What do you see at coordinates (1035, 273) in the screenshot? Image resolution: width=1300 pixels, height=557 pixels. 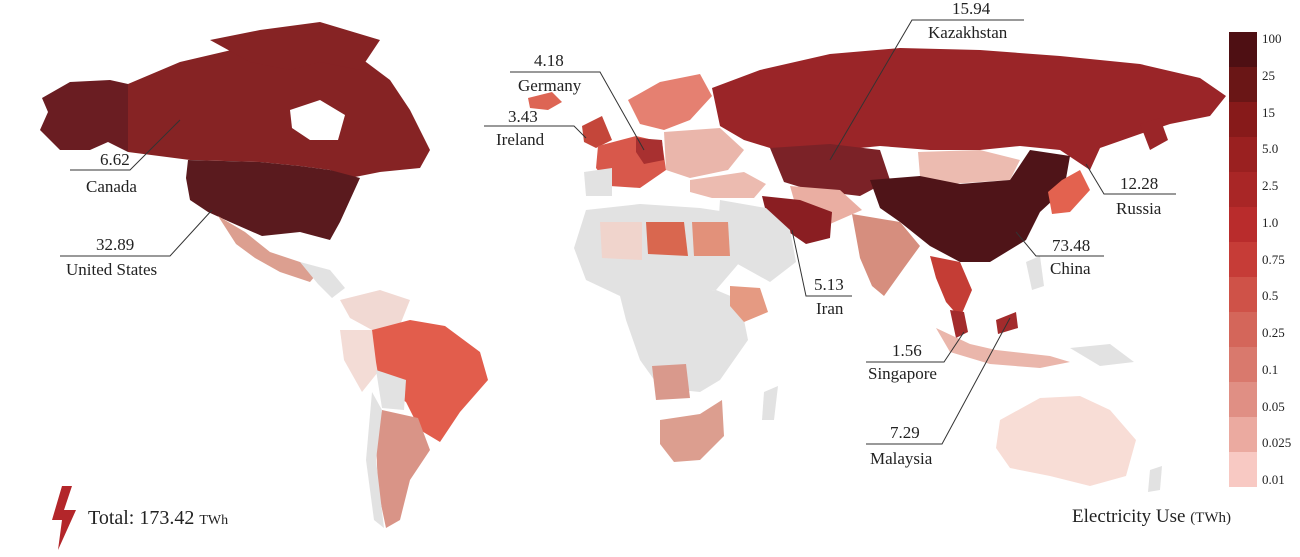 I see `region-philippines` at bounding box center [1035, 273].